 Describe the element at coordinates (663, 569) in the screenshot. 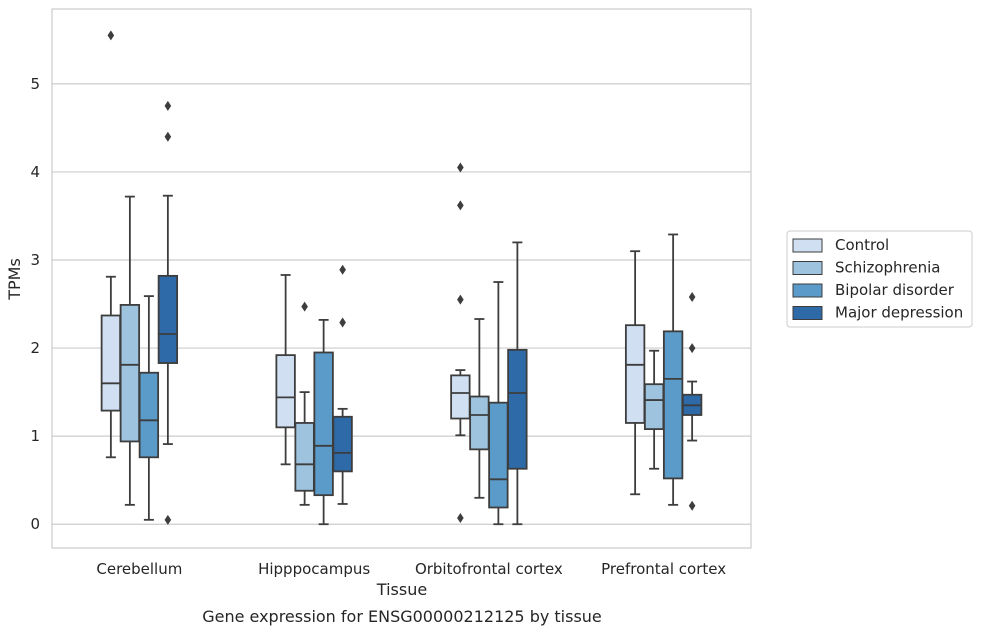

I see `x-tick-label: Prefrontal cortex` at that location.